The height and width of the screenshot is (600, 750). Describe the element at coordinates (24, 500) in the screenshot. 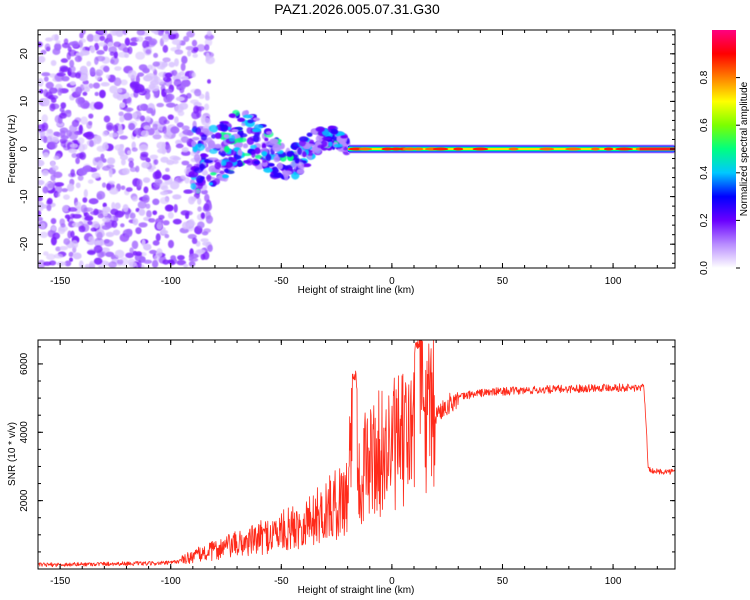

I see `y-tick-label: 2000` at that location.